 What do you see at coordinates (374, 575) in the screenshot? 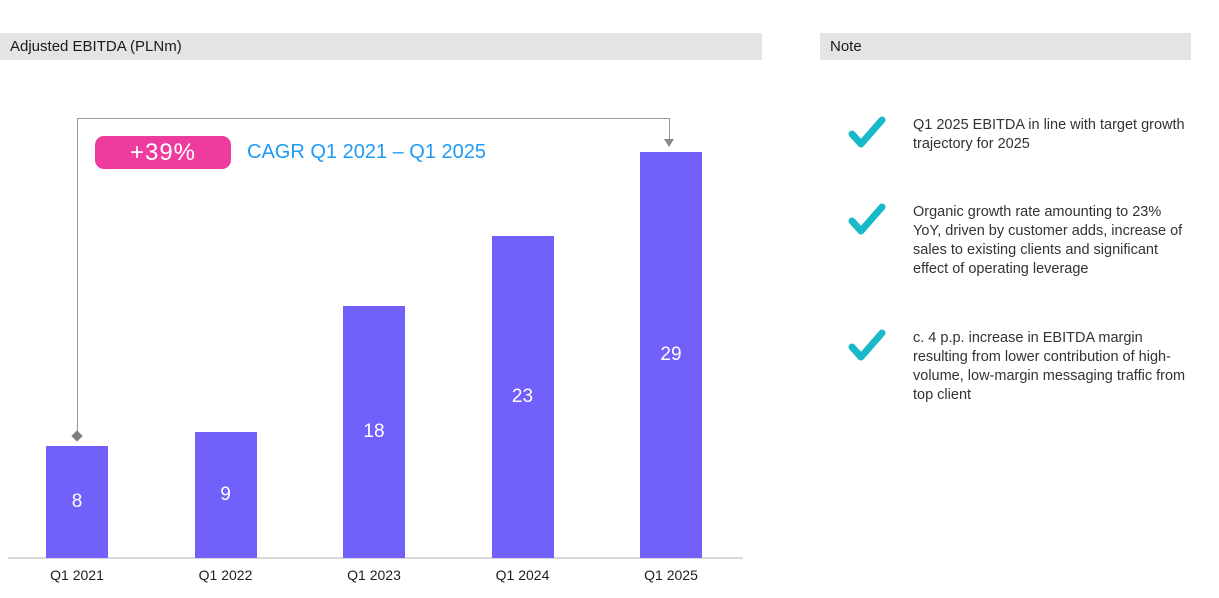
I see `x-axis-label: Q1 2023` at bounding box center [374, 575].